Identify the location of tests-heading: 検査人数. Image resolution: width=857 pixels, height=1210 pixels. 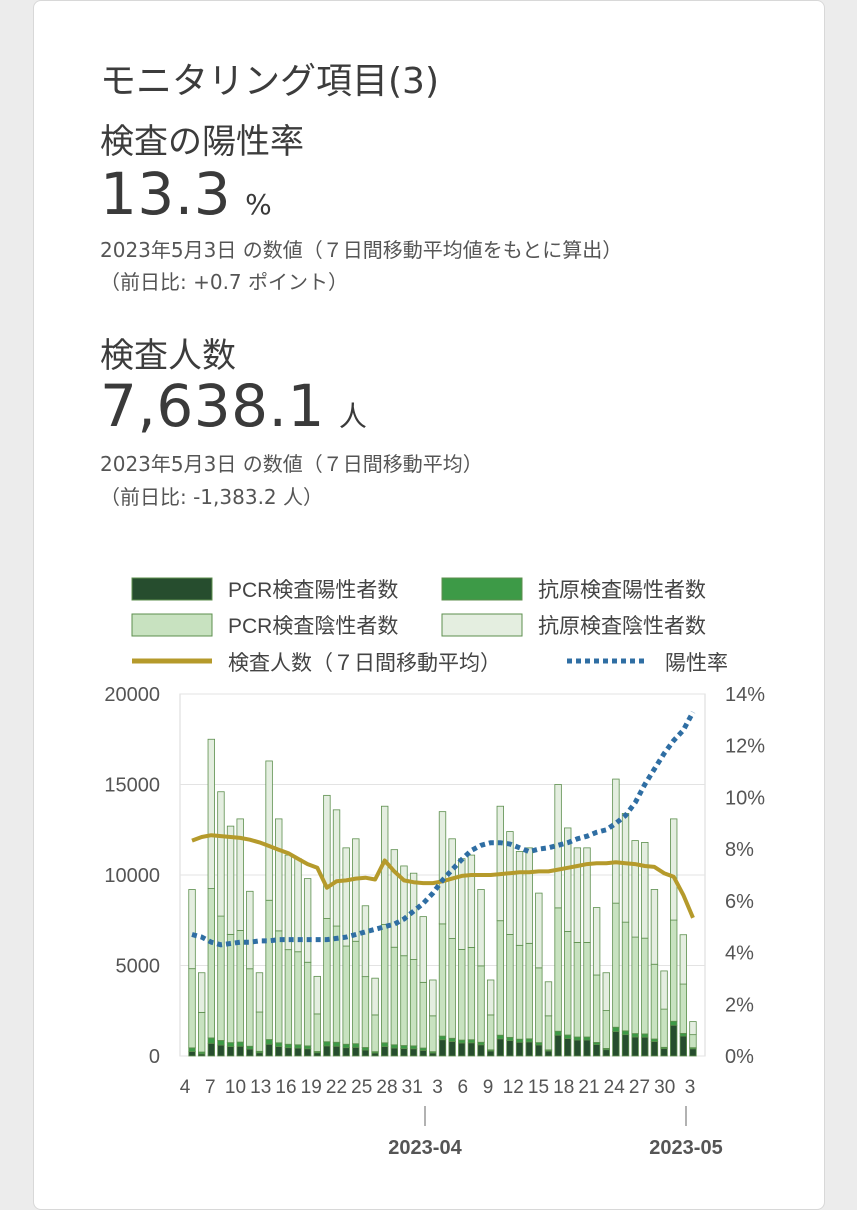
(168, 356).